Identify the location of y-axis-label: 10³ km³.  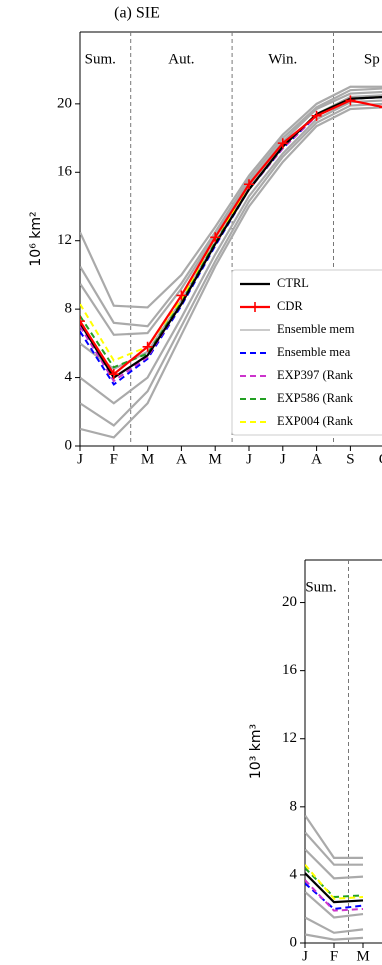
(256, 751).